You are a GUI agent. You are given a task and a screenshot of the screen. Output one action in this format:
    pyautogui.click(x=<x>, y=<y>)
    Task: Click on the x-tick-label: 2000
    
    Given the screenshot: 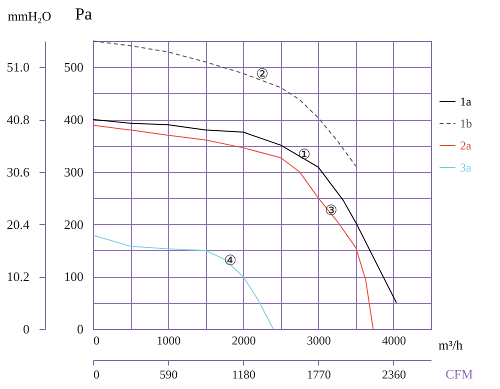 What is the action you would take?
    pyautogui.click(x=244, y=341)
    